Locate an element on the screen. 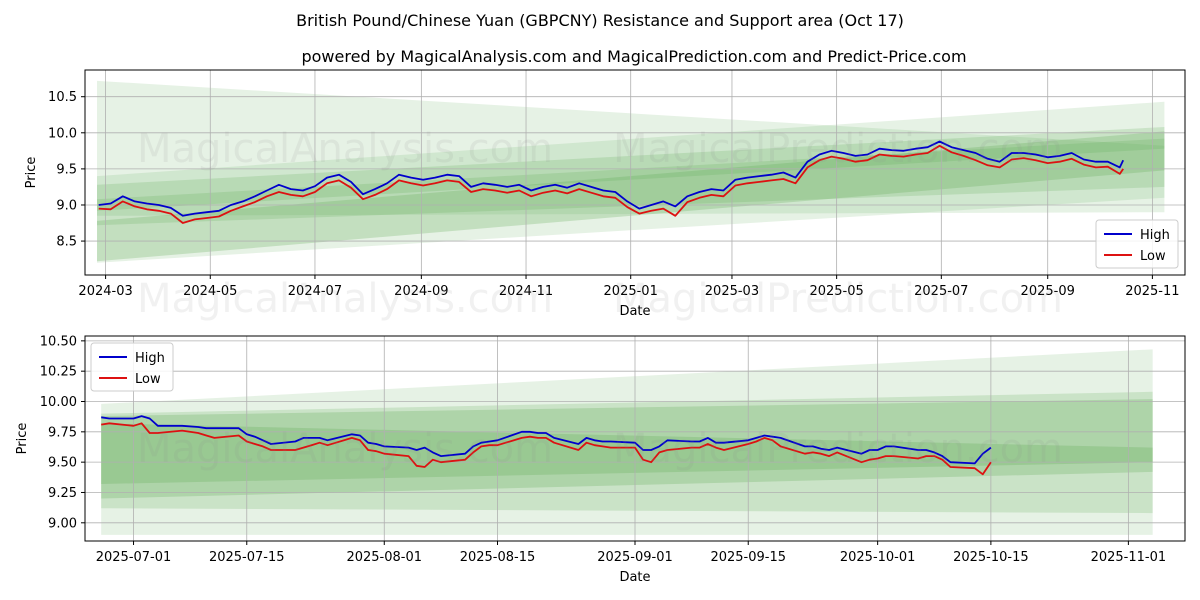 The height and width of the screenshot is (600, 1200). x-tick-label: 2025-03 is located at coordinates (732, 291).